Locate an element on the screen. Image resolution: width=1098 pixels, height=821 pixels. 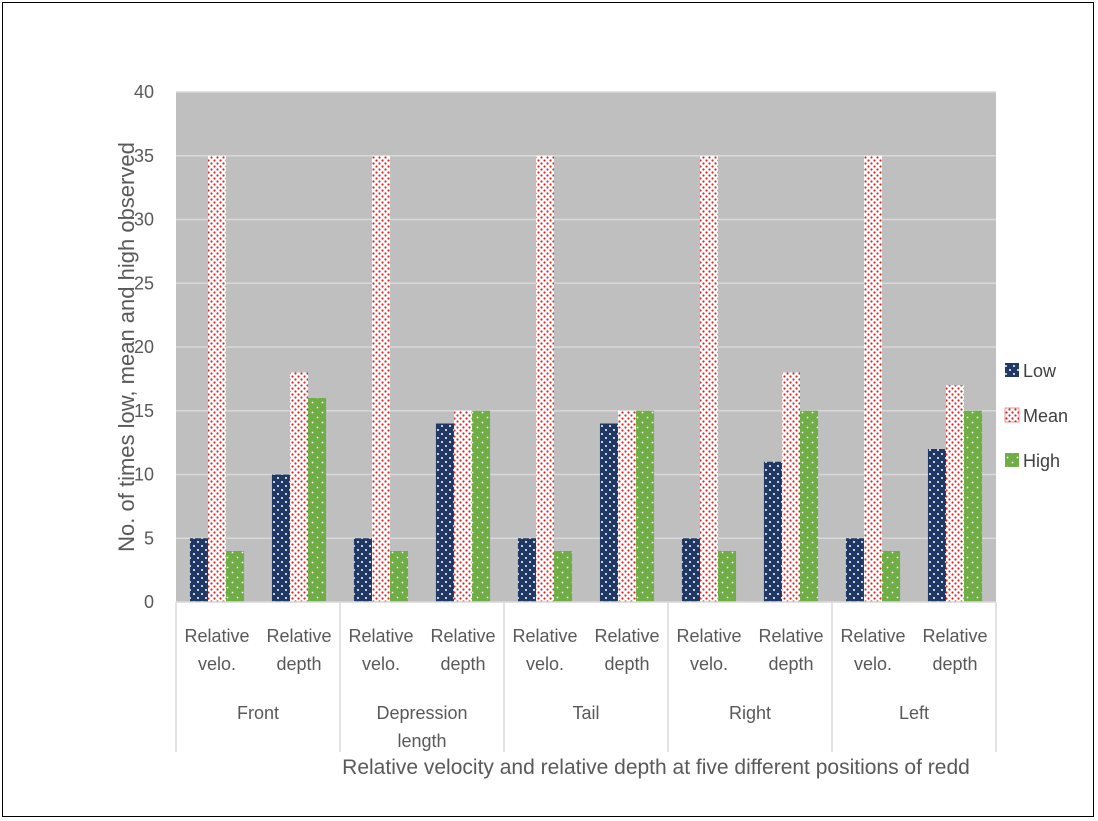
y-tick-label: 25 is located at coordinates (144, 283).